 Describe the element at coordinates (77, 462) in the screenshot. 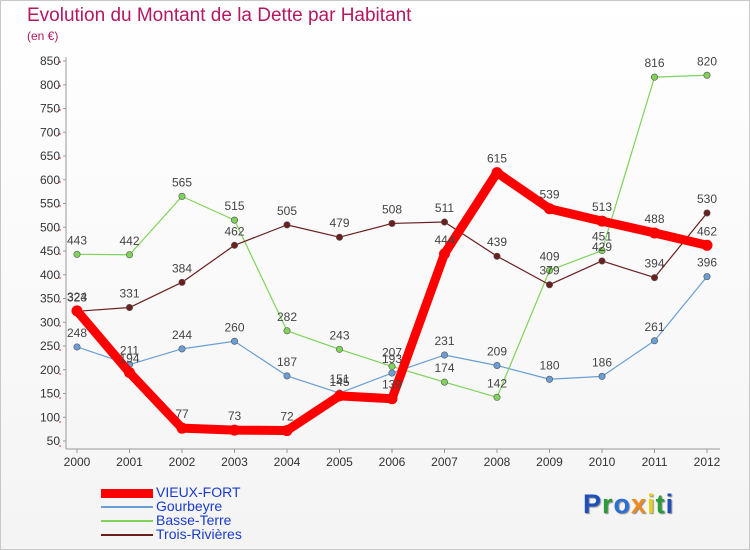

I see `x-tick-label: 2000` at that location.